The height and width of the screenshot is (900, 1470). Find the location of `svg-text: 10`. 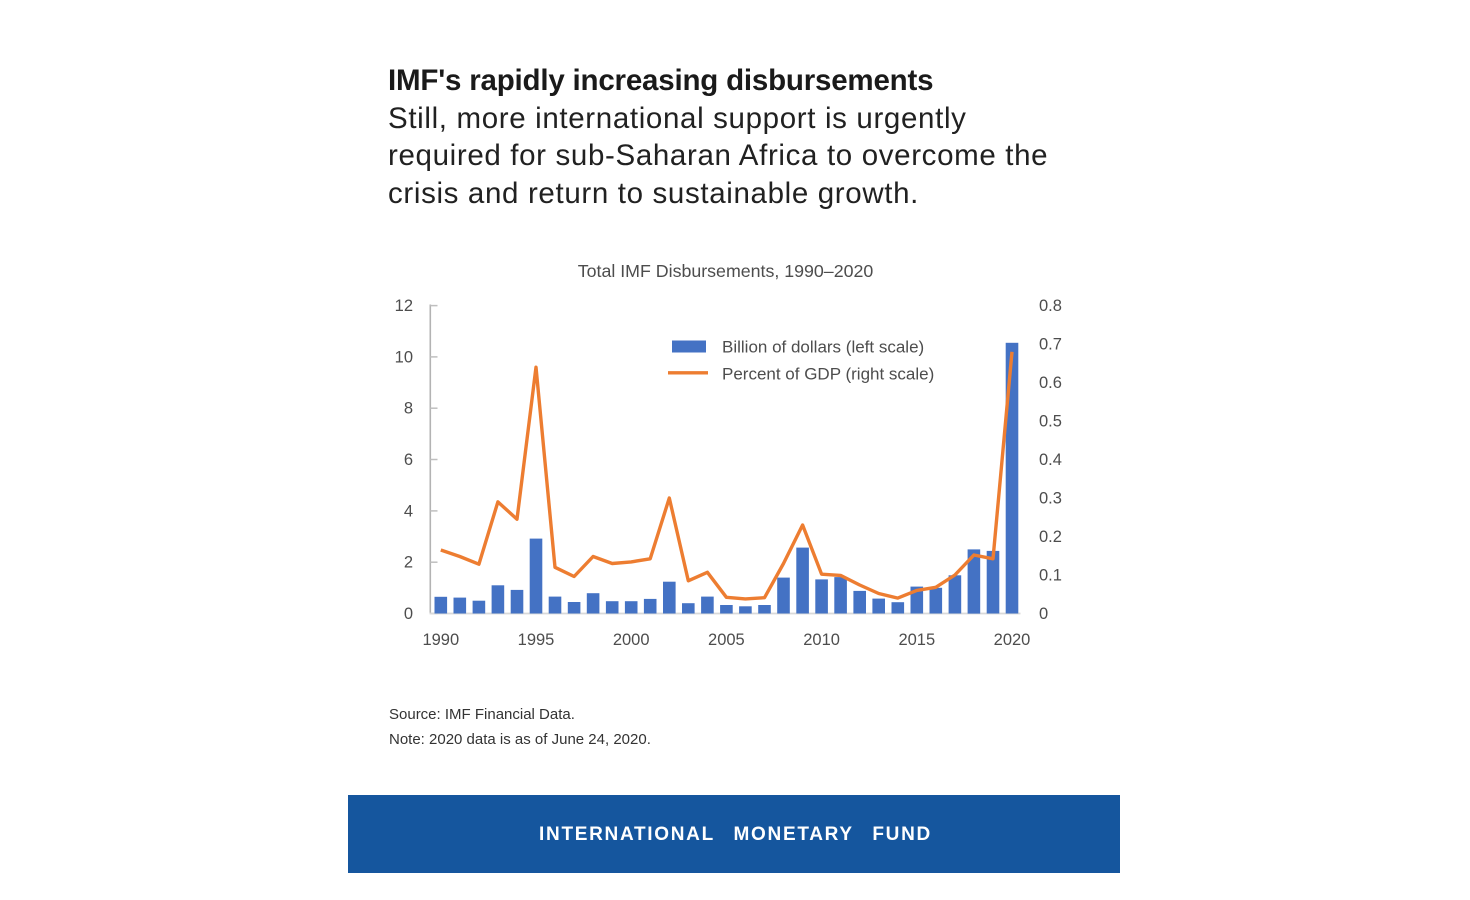

svg-text: 10 is located at coordinates (404, 357).